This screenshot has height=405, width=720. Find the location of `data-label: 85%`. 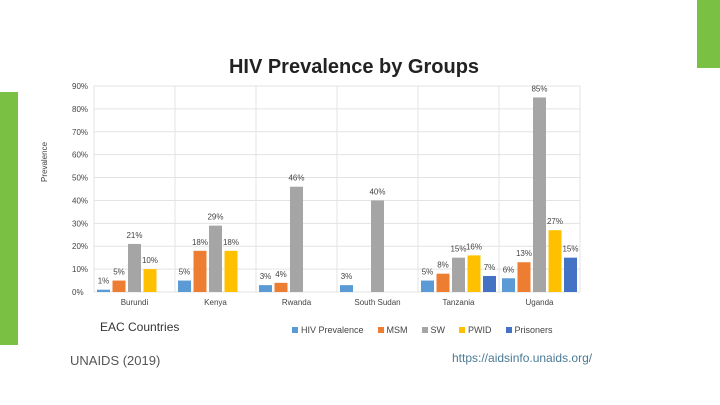

data-label: 85% is located at coordinates (539, 88).